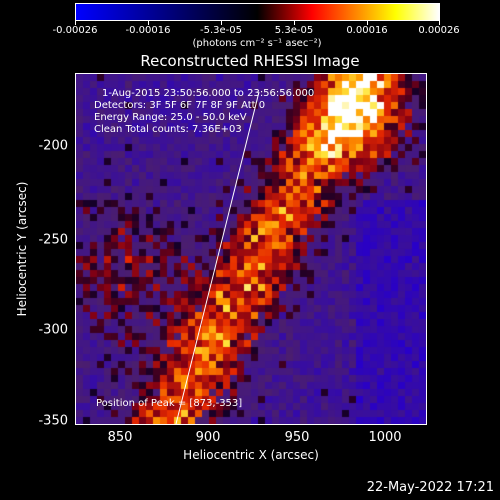  I want to click on solar-limb-line, so click(217, 257).